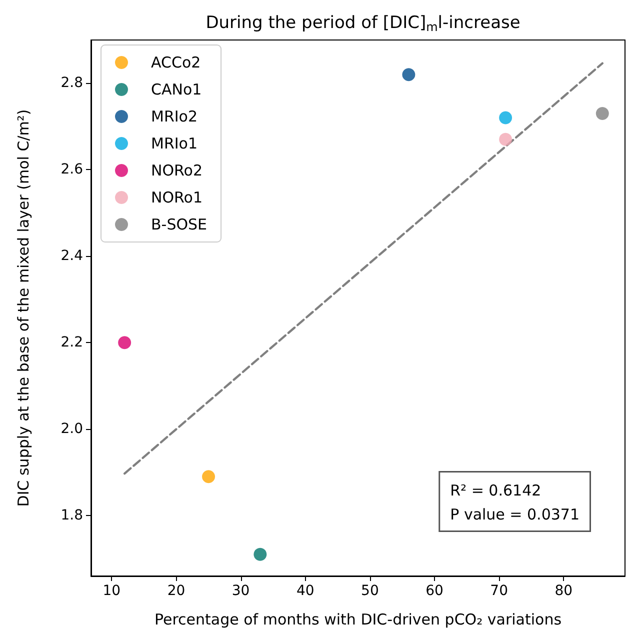 This screenshot has height=640, width=629. I want to click on y-tick-label: 2.8, so click(71, 83).